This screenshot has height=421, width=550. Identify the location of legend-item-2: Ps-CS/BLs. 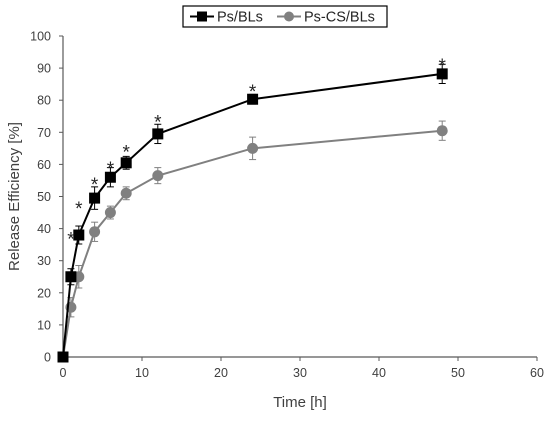
(326, 18).